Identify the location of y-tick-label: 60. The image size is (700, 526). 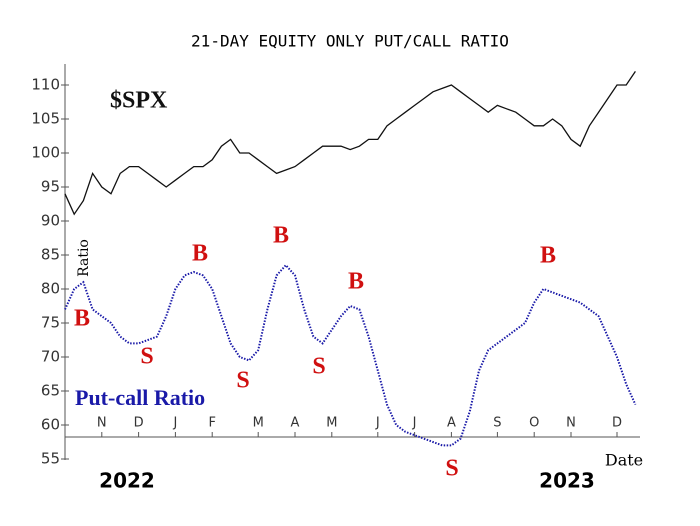
(50, 425).